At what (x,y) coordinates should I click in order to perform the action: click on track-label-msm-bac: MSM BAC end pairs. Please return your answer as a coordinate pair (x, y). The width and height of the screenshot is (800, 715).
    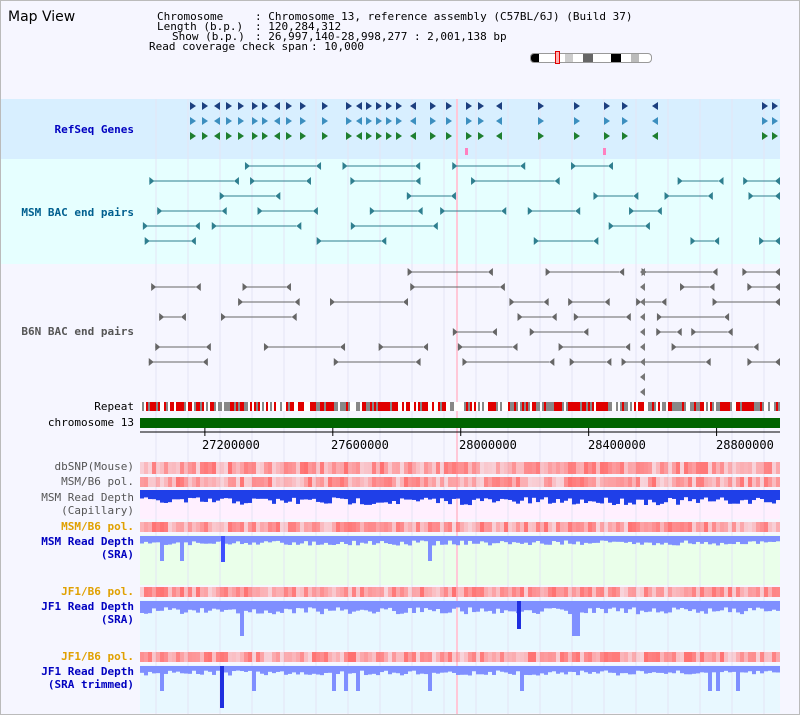
    Looking at the image, I should click on (77, 212).